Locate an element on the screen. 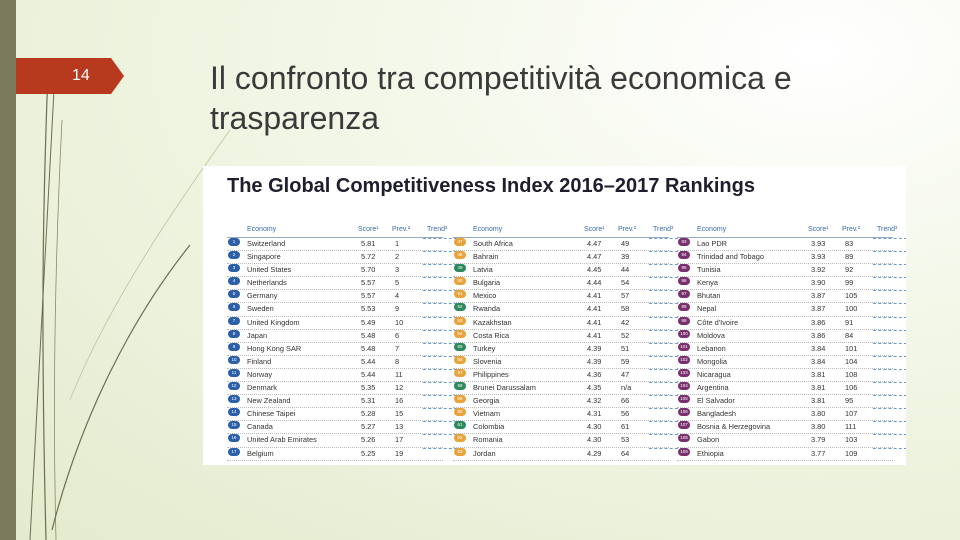 The height and width of the screenshot is (540, 960). rank-badge: 63 is located at coordinates (460, 451).